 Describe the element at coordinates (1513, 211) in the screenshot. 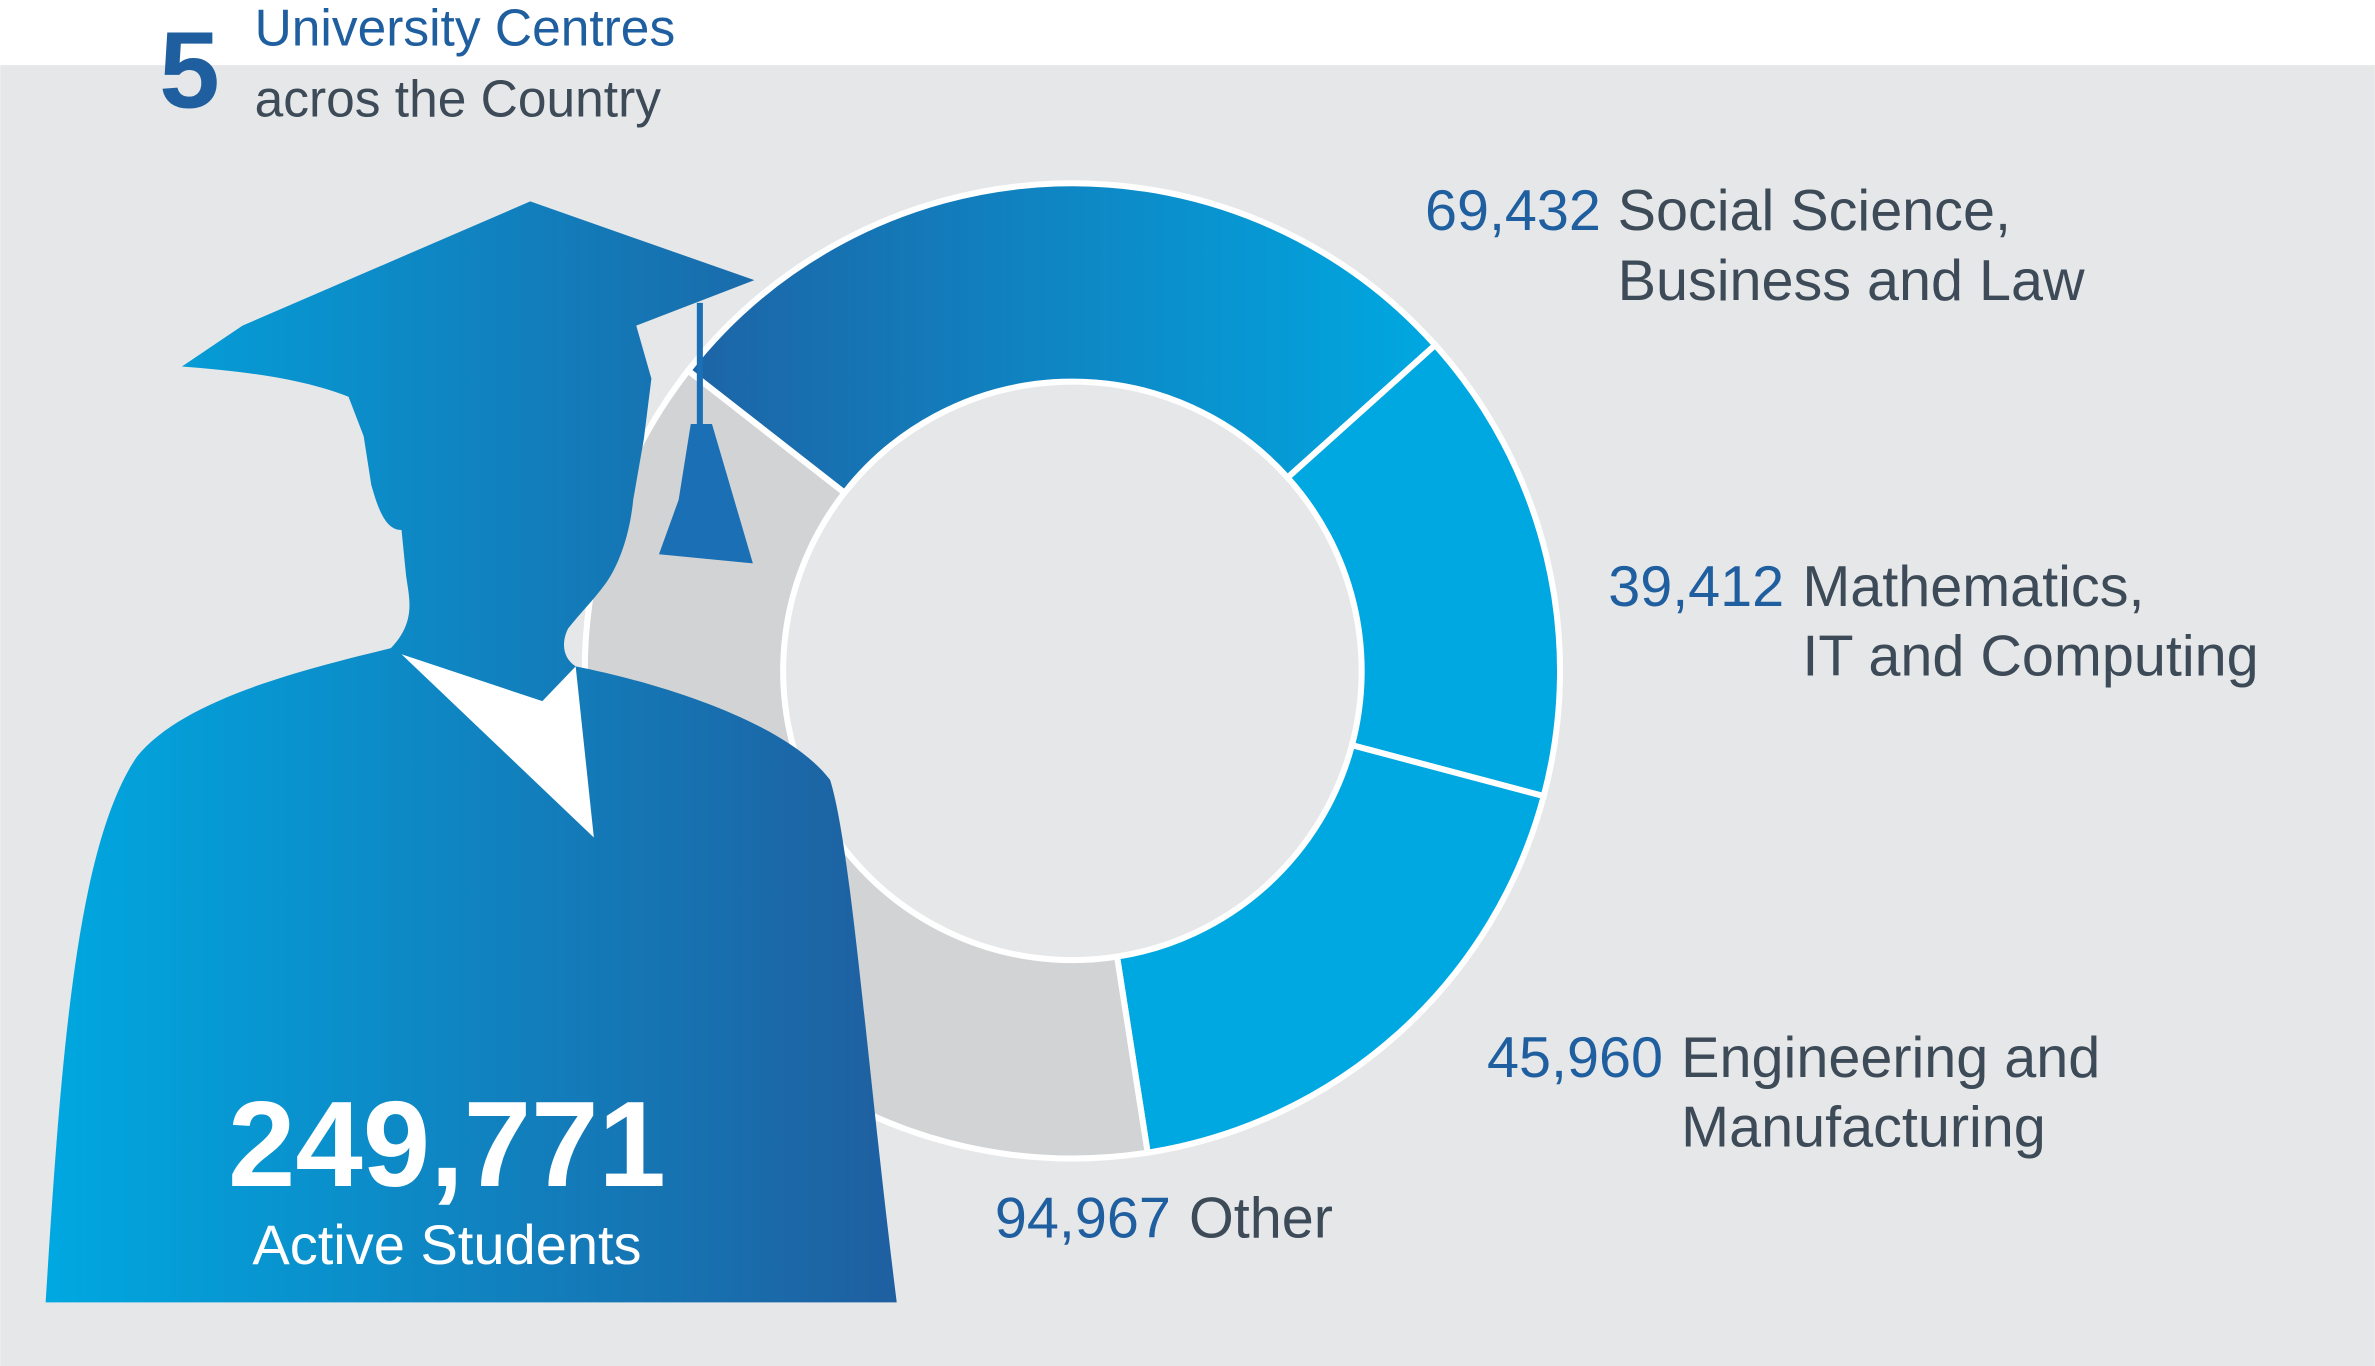

I see `value-label: 69,432` at that location.